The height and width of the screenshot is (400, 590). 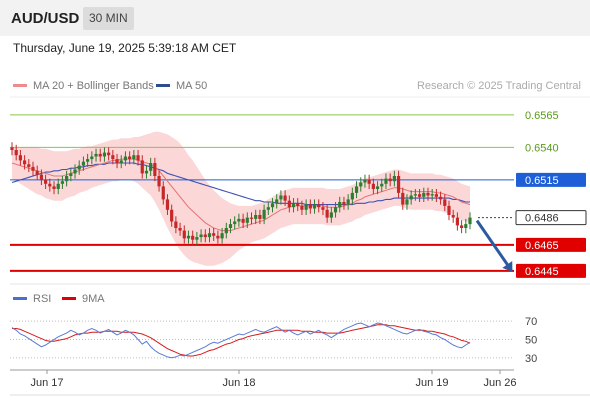 What do you see at coordinates (192, 86) in the screenshot?
I see `legend-ma50-label: MA 50` at bounding box center [192, 86].